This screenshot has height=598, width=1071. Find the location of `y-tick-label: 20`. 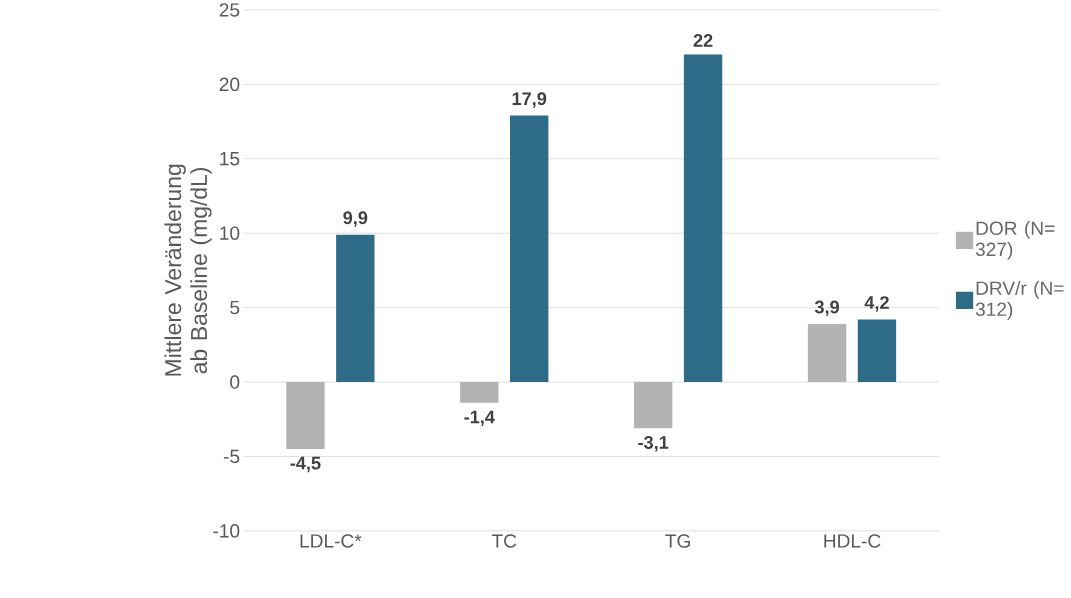

y-tick-label: 20 is located at coordinates (229, 84).